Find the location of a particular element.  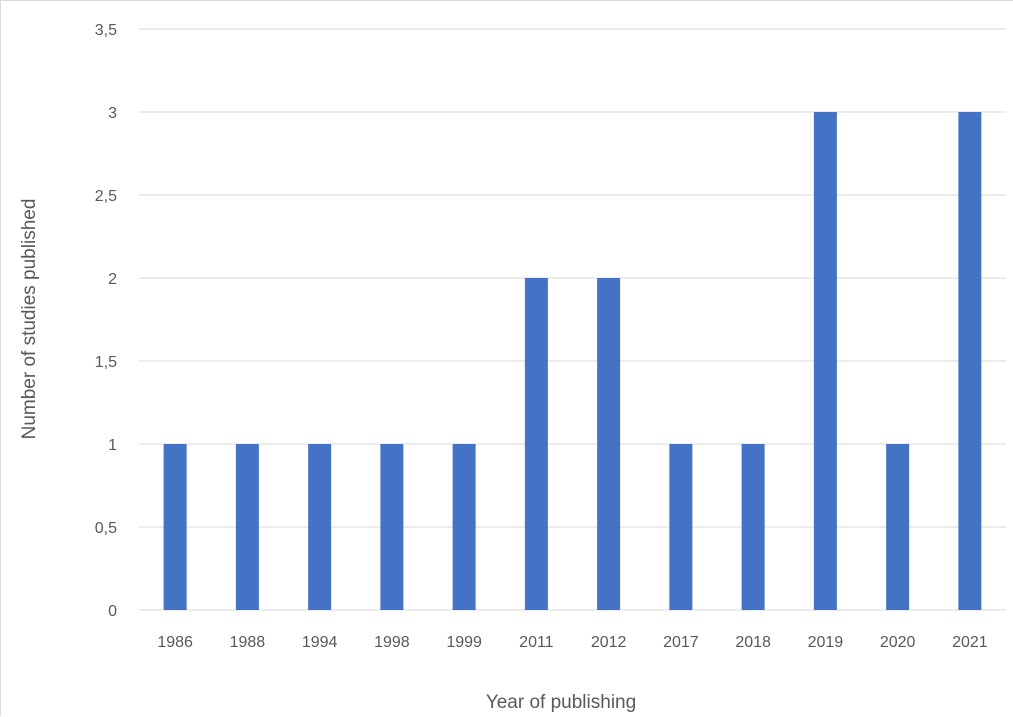

x-tick-label: 2021 is located at coordinates (970, 642).